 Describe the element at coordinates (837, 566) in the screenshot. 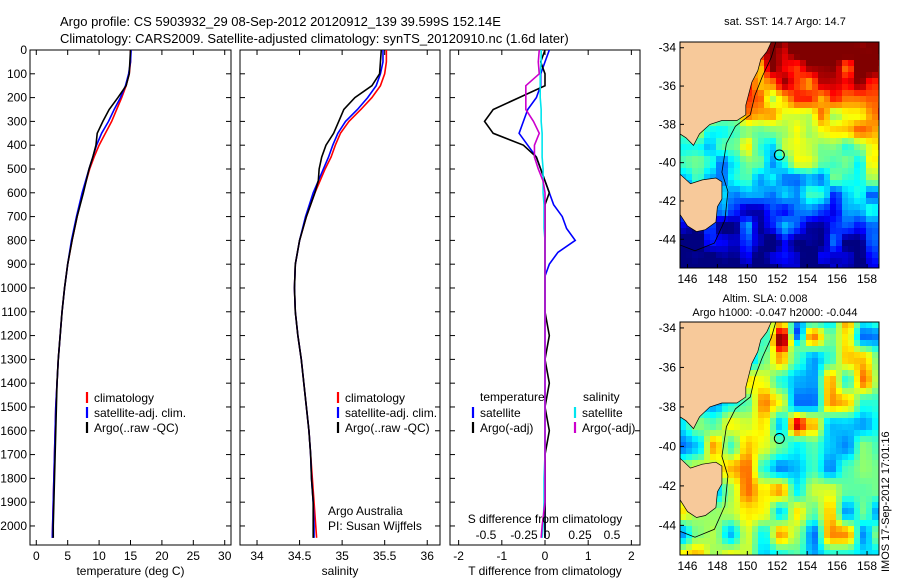

I see `x-tick-label: 156` at that location.